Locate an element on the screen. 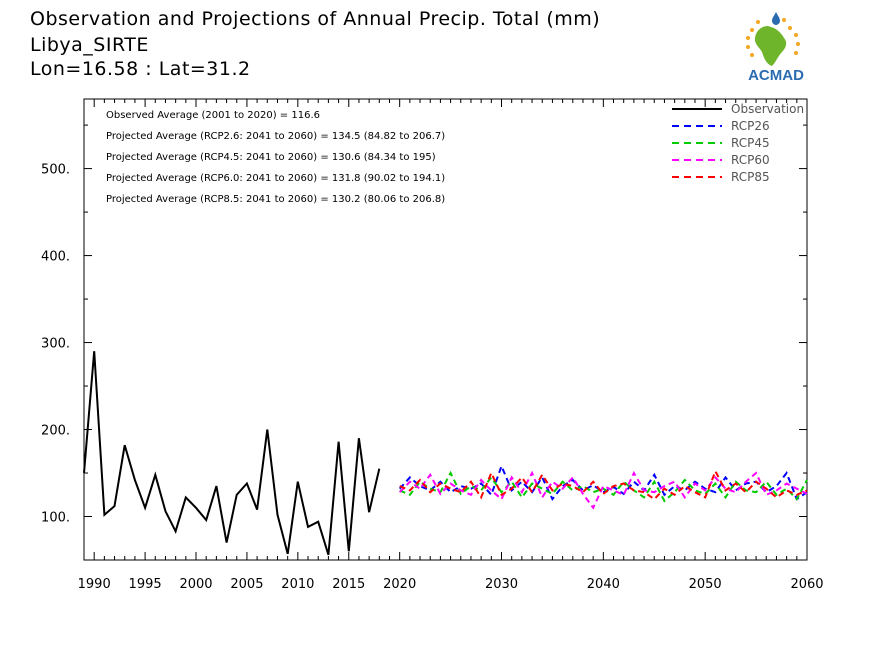  series-rcp45 is located at coordinates (603, 486).